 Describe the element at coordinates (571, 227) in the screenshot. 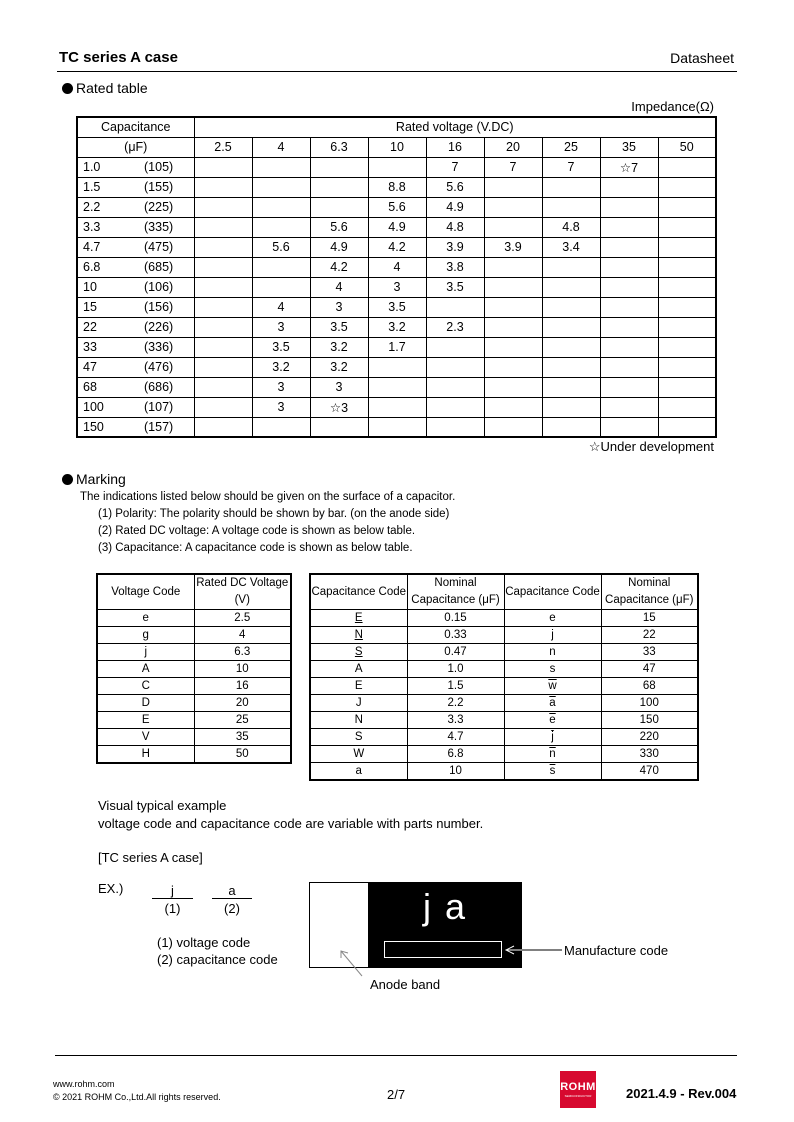

I see `impedance-cell: 4.8` at that location.